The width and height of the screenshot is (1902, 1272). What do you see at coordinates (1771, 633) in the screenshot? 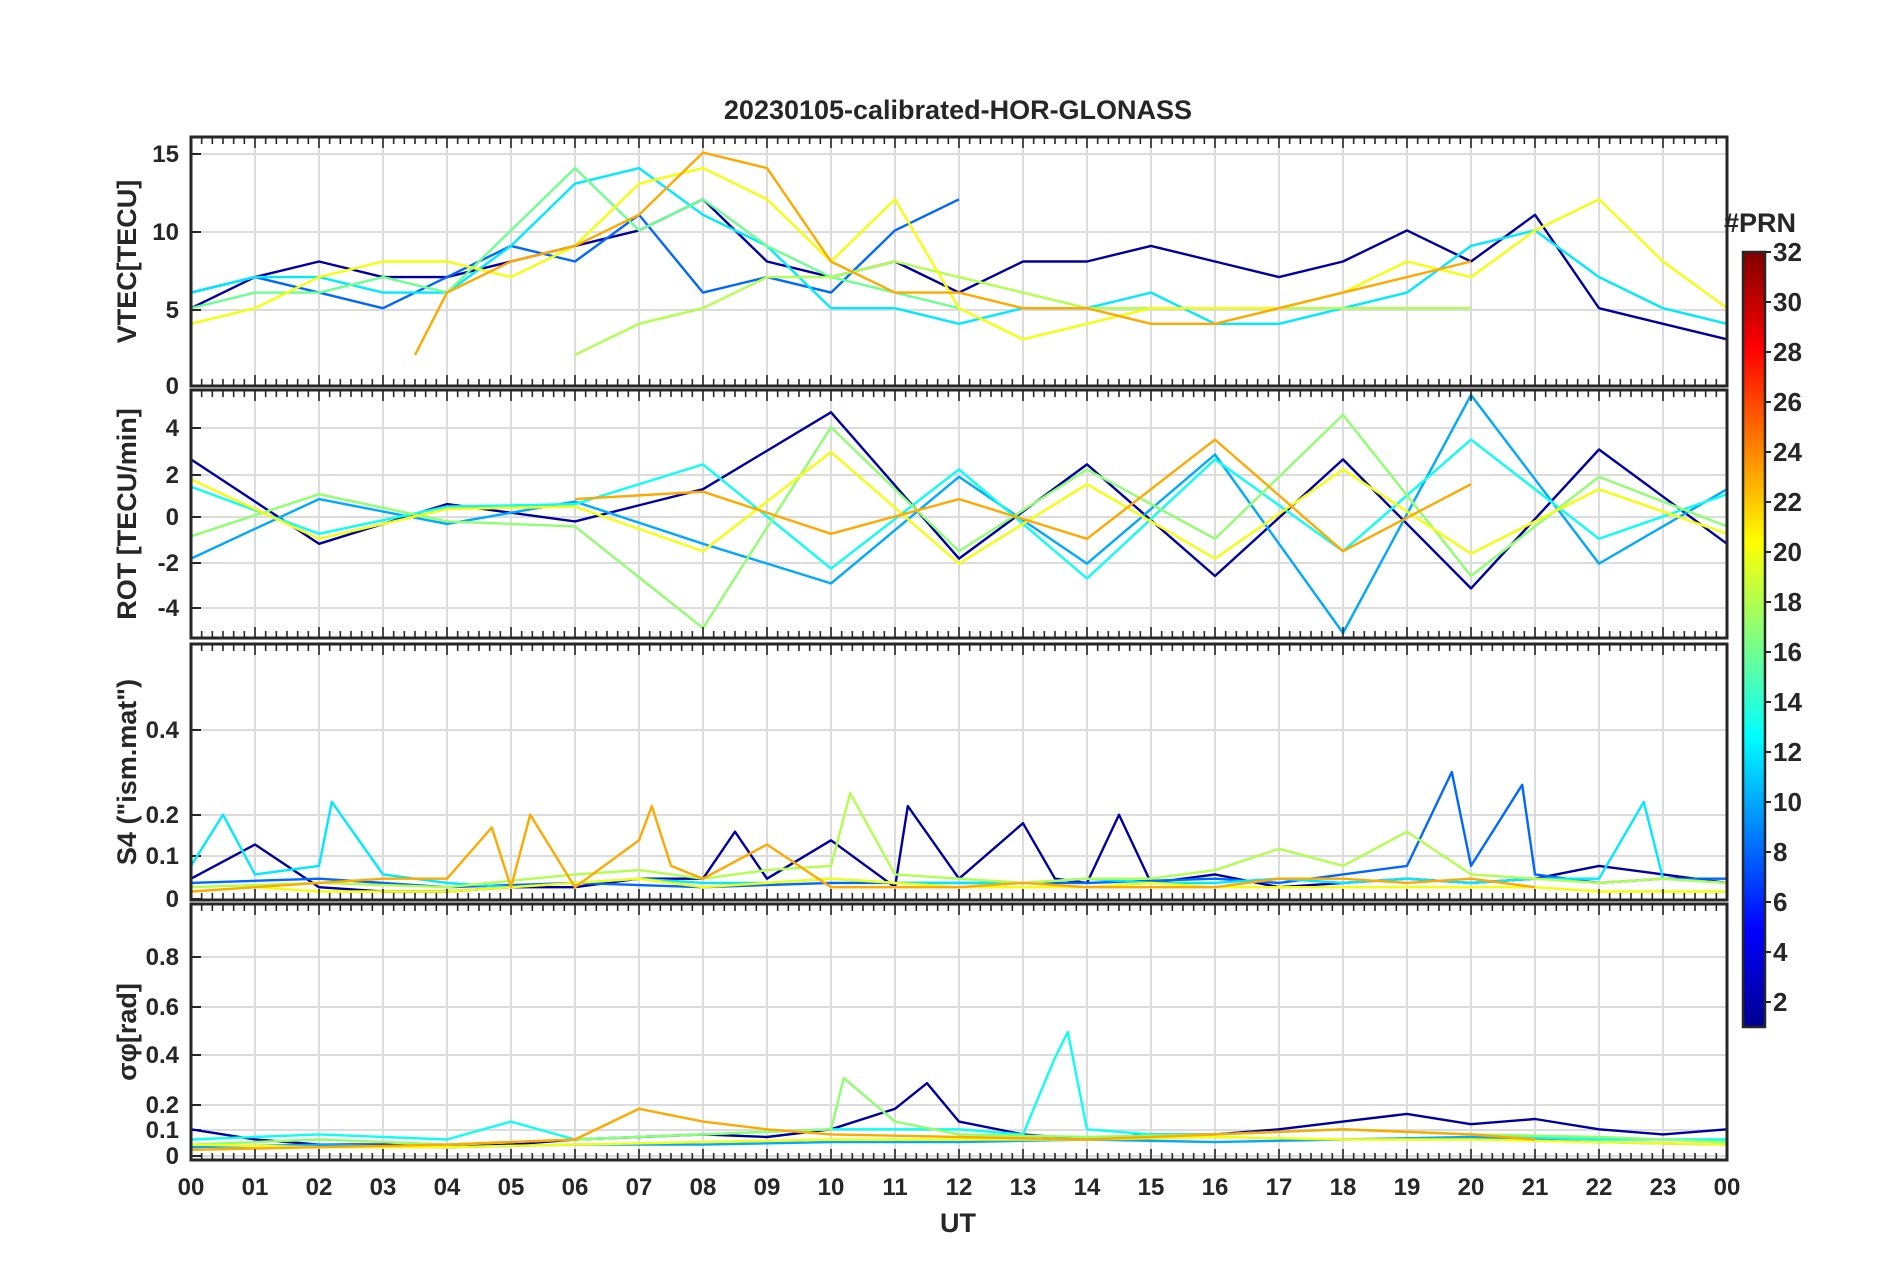
I see `colorbar: 32 30 28 26 24 22 20 18 16 14 12 10 8 6 4 2` at bounding box center [1771, 633].